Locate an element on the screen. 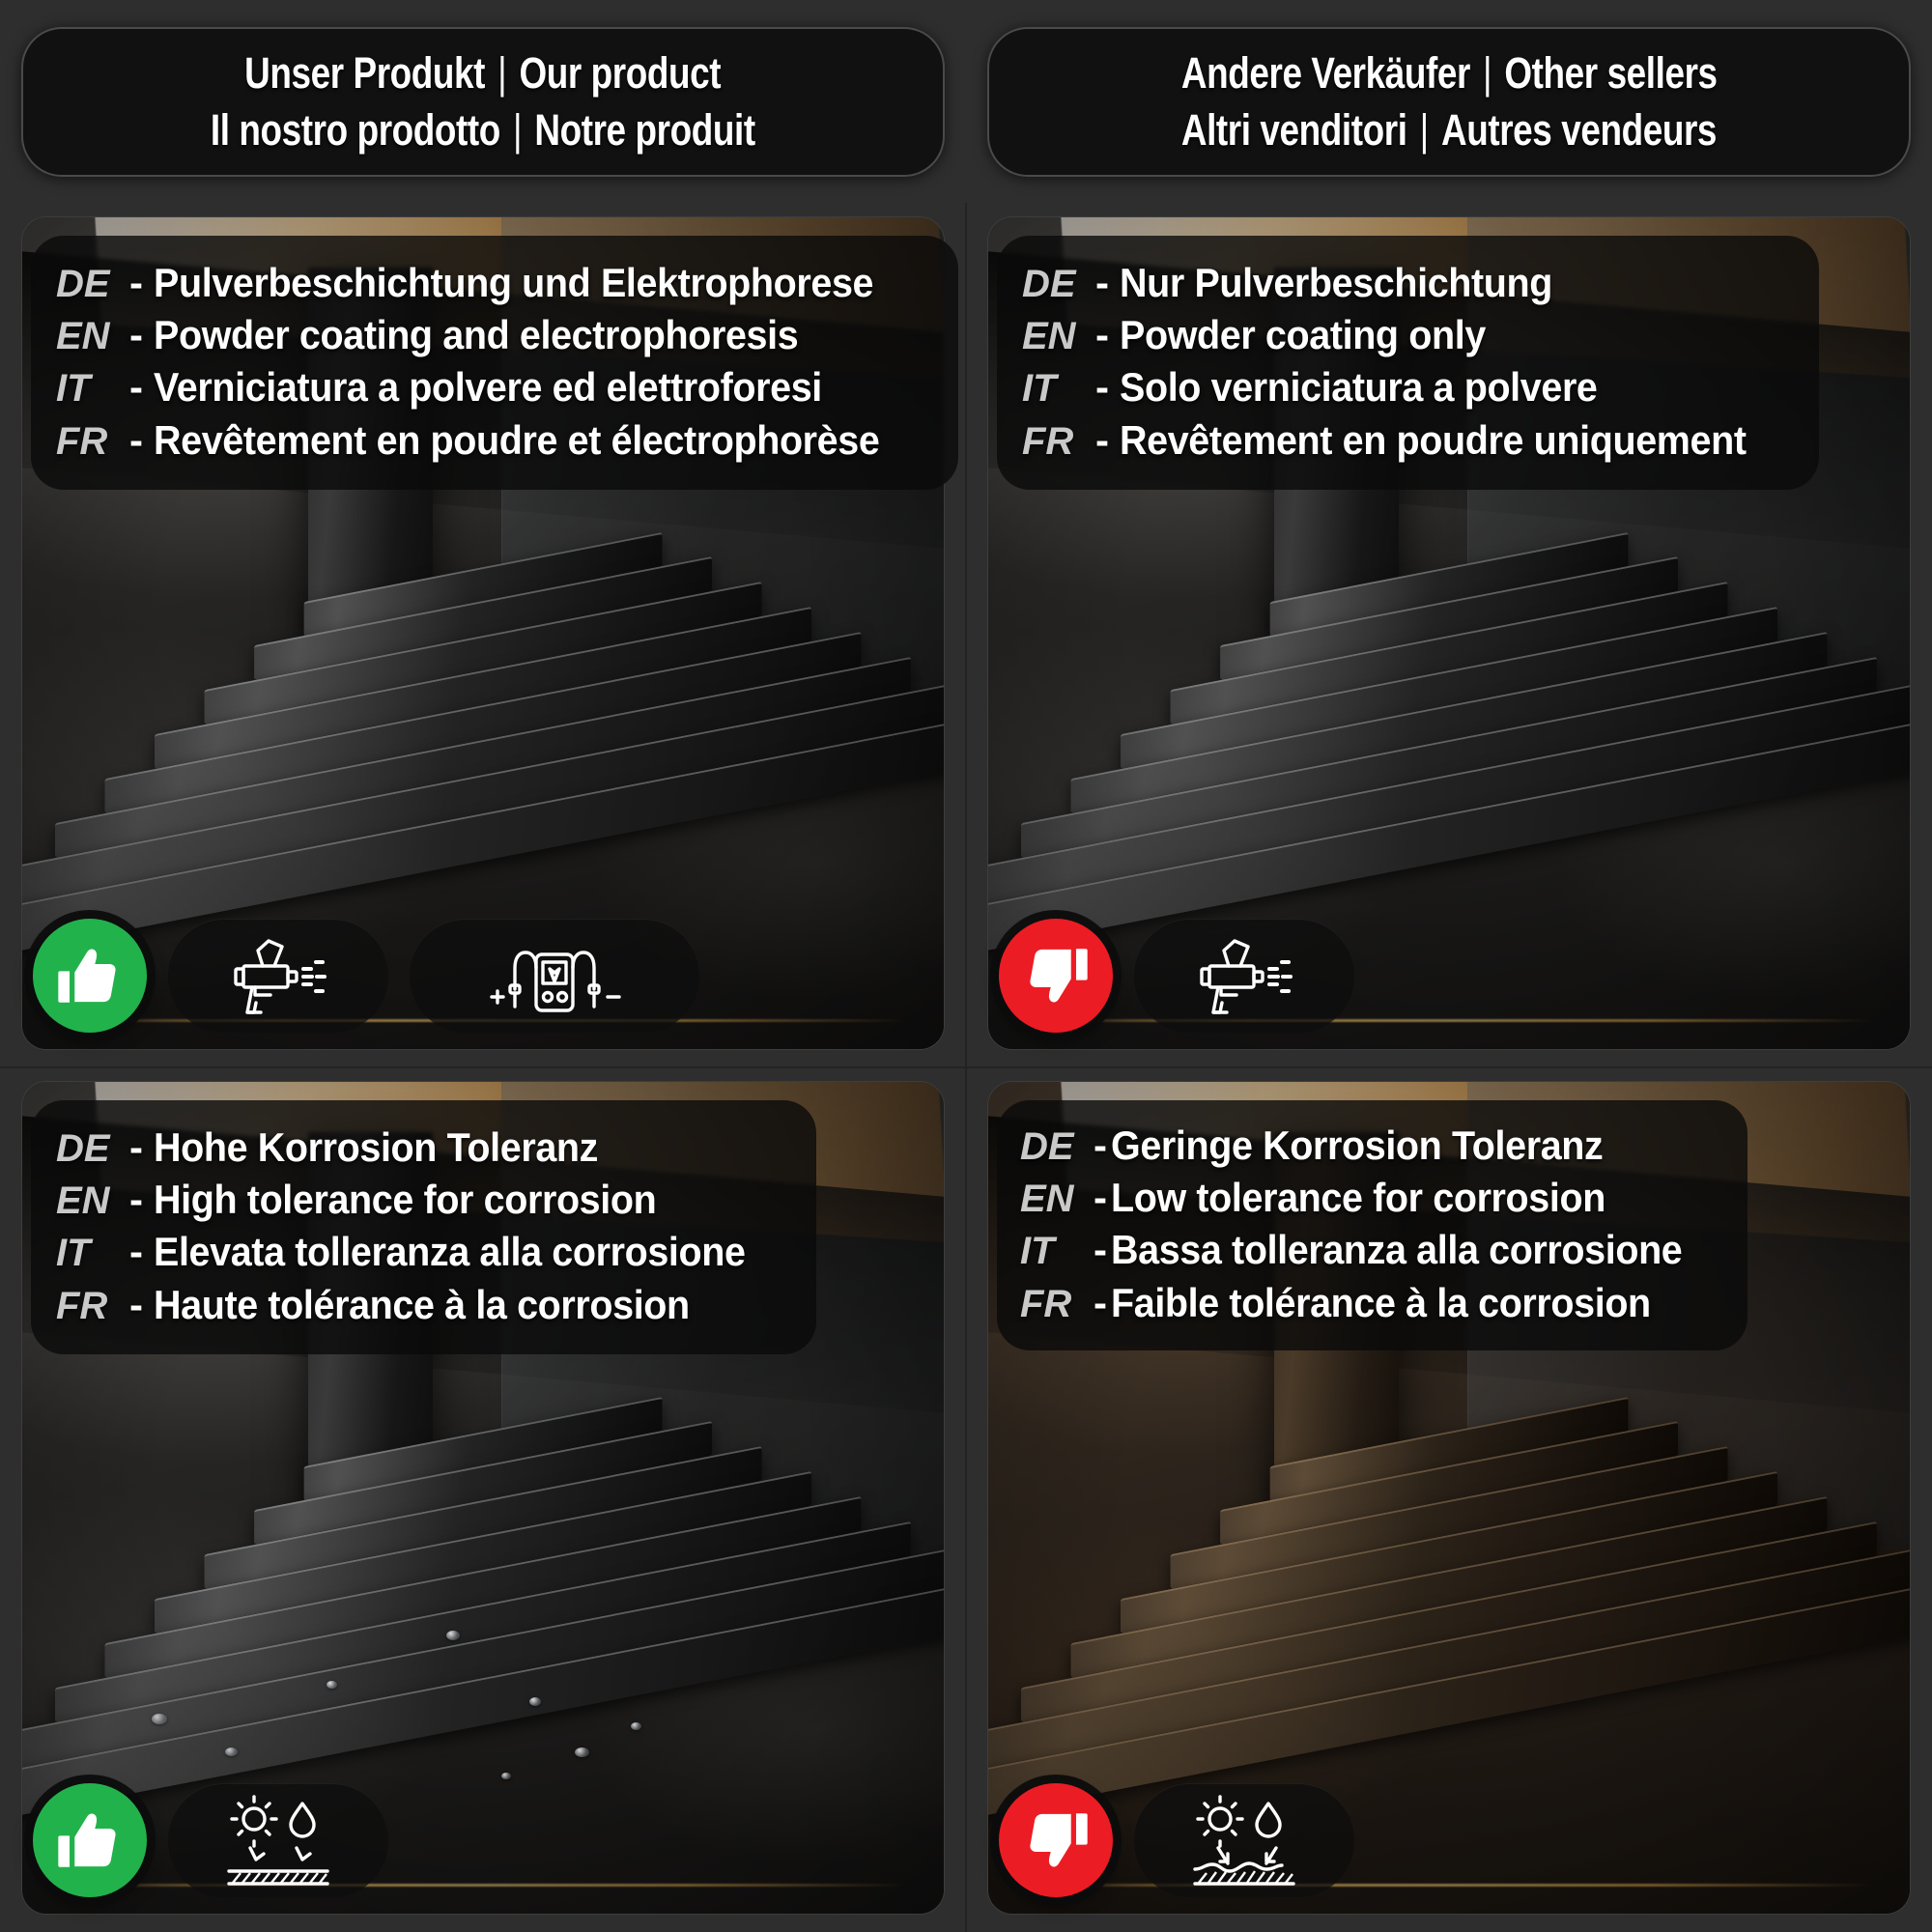 Image resolution: width=1932 pixels, height=1932 pixels. feature-line: EN - Powder coating and electrophoresis is located at coordinates (490, 335).